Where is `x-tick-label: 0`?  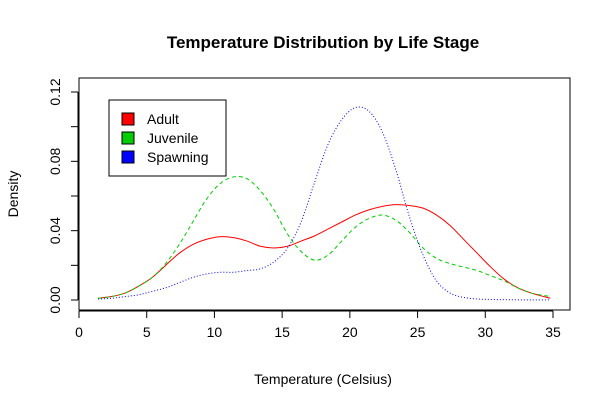 x-tick-label: 0 is located at coordinates (79, 332).